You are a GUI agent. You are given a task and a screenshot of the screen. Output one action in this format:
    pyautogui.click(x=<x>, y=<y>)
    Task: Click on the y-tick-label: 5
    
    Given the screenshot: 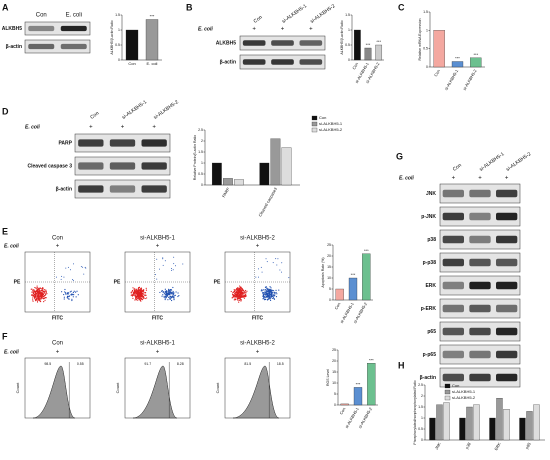 What is the action you would take?
    pyautogui.click(x=330, y=289)
    